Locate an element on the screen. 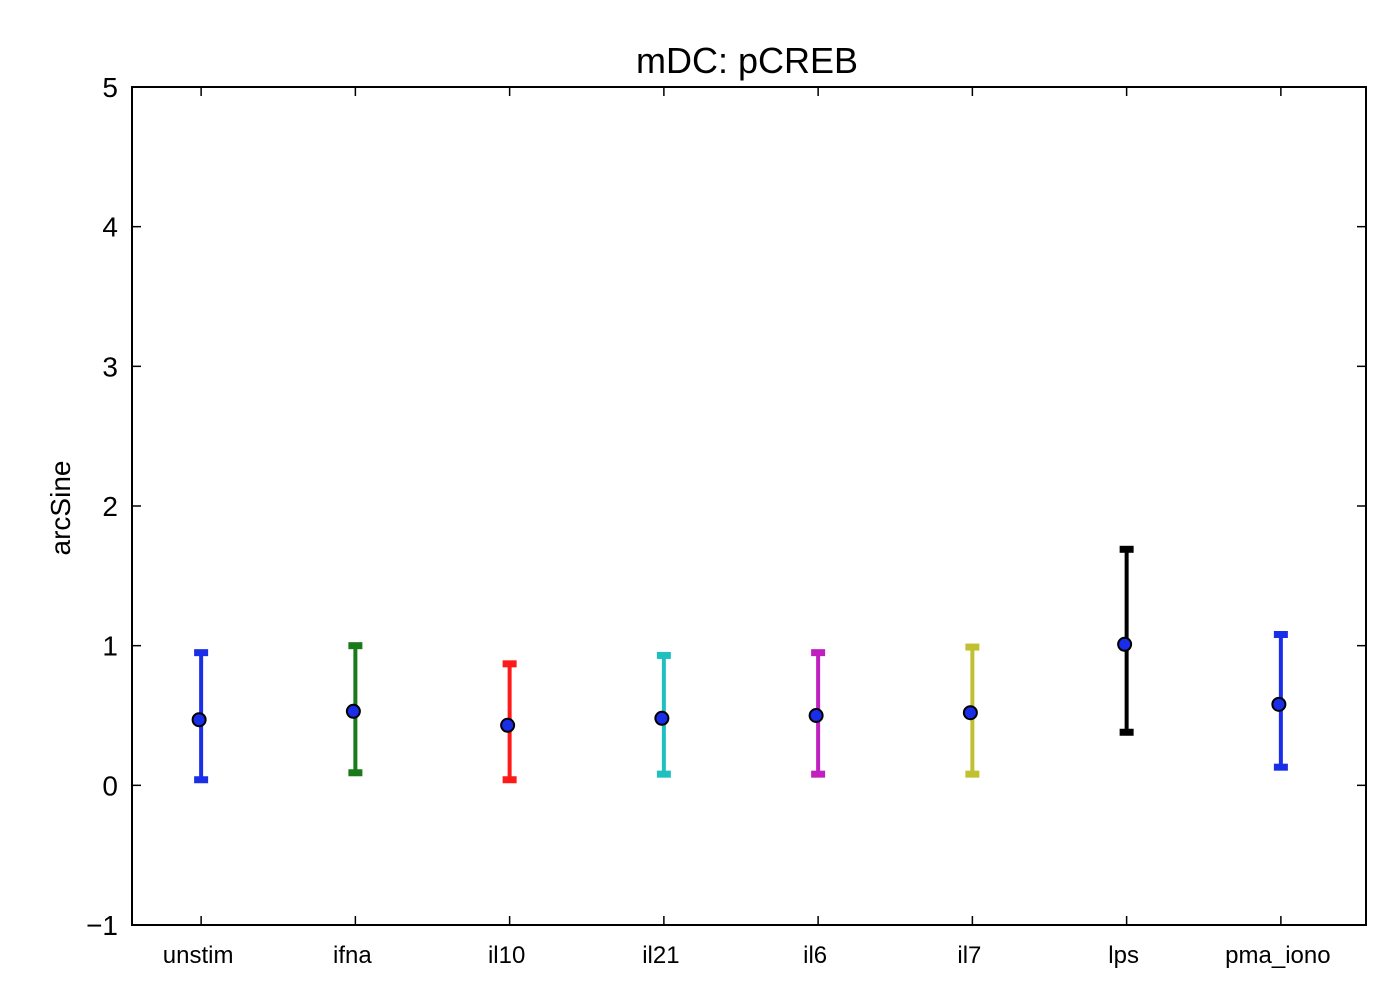 Image resolution: width=1400 pixels, height=1000 pixels. x-tick-label: il10 is located at coordinates (506, 955).